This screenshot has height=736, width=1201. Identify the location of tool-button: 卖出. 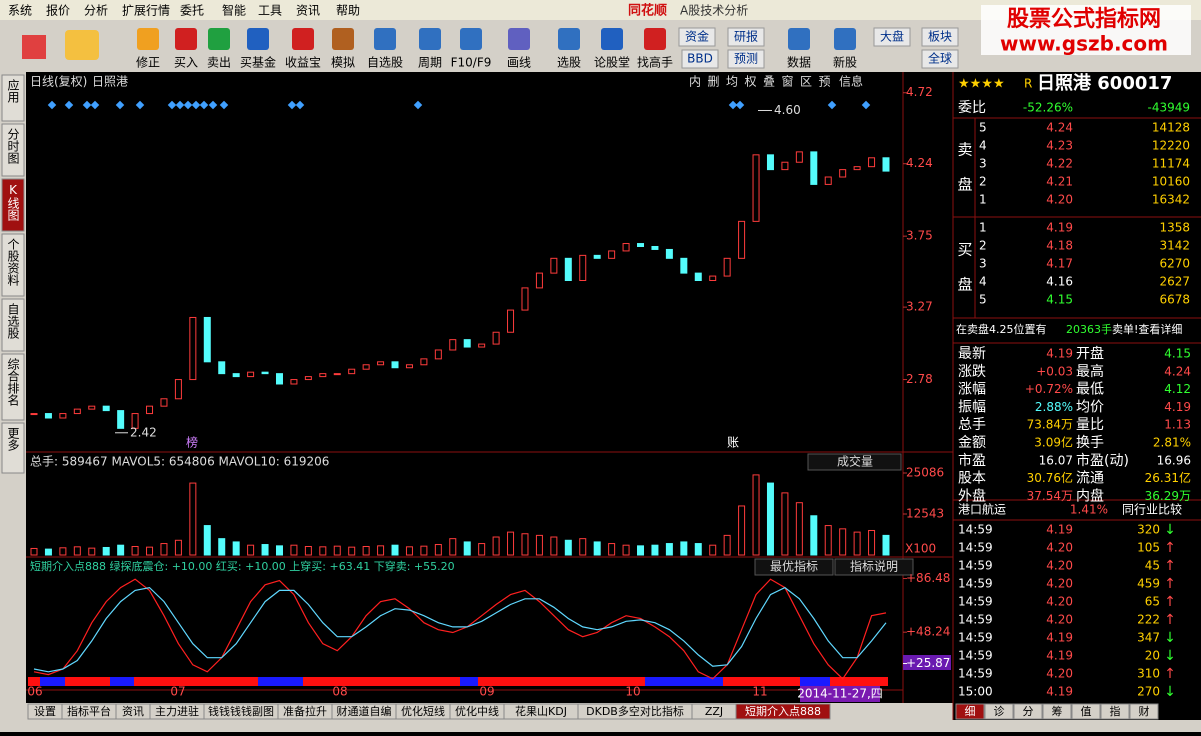
(219, 63).